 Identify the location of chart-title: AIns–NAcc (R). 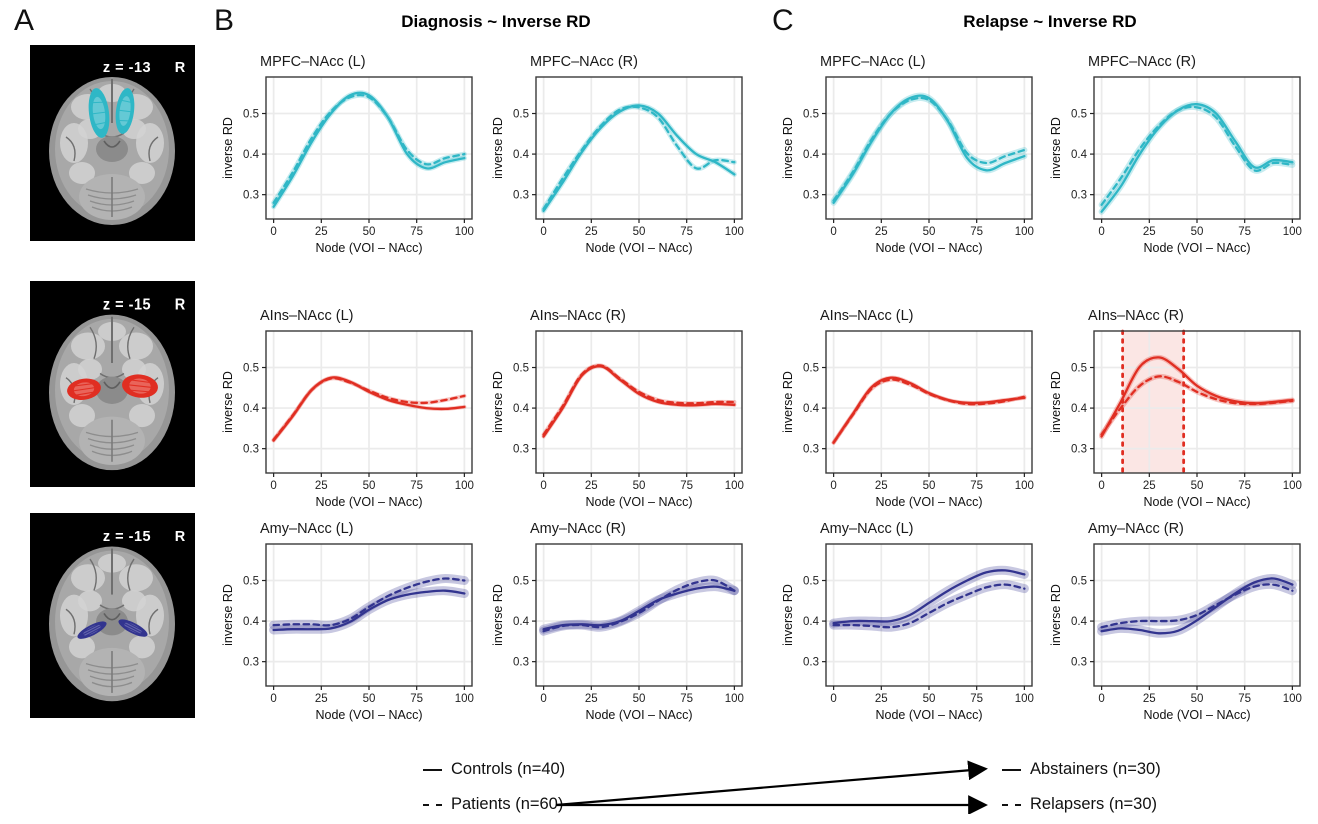
(578, 316).